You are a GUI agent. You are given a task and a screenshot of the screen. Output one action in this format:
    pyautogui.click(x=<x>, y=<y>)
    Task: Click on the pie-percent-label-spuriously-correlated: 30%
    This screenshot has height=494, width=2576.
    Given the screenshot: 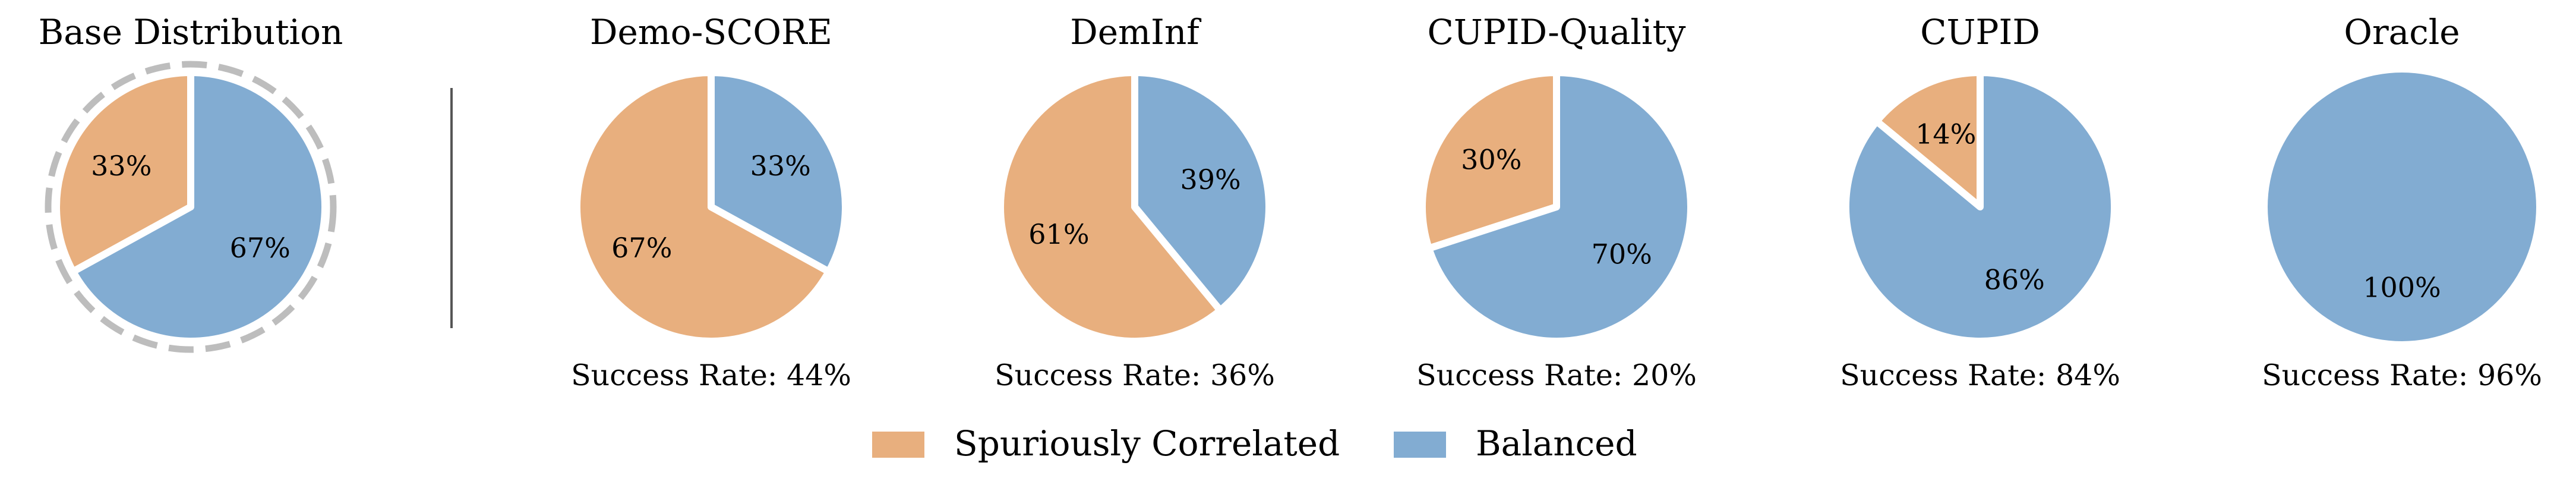 What is the action you would take?
    pyautogui.click(x=1491, y=159)
    